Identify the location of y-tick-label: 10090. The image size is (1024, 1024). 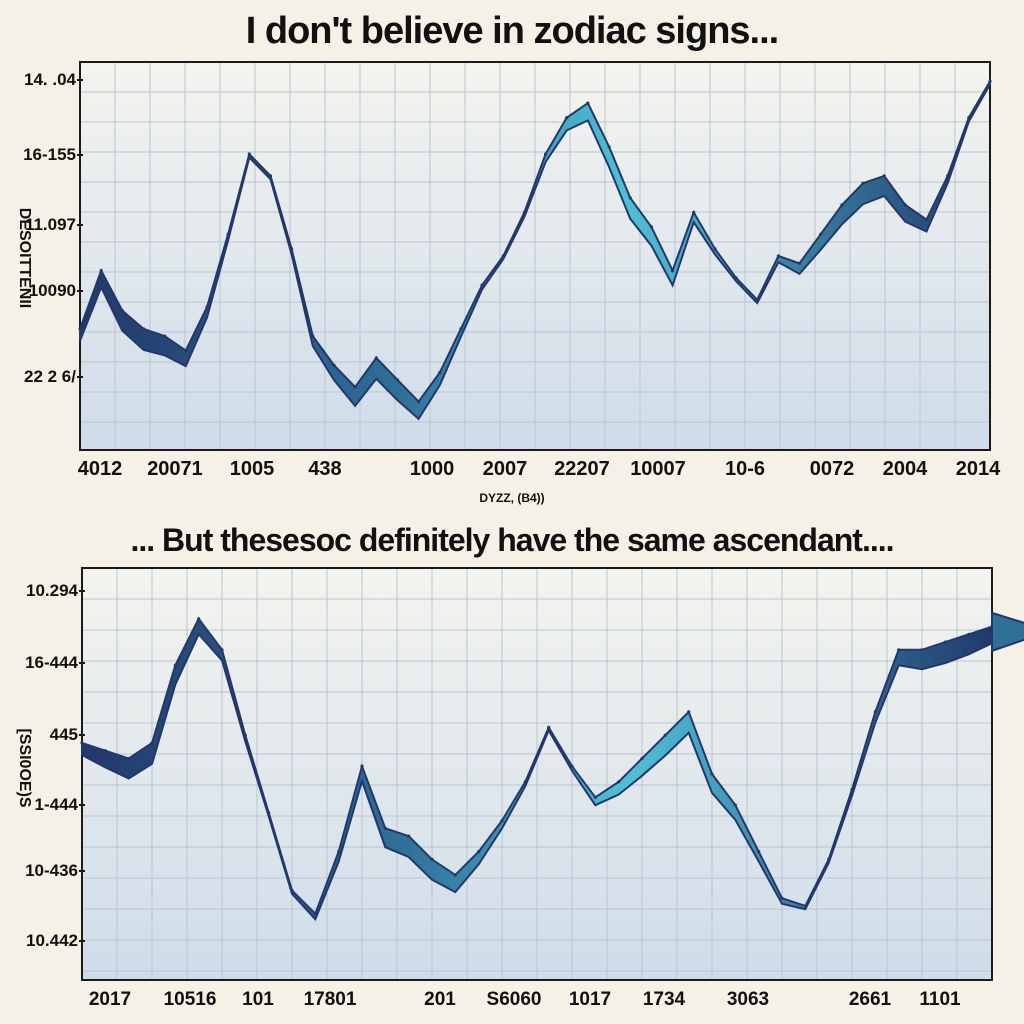
(52, 290).